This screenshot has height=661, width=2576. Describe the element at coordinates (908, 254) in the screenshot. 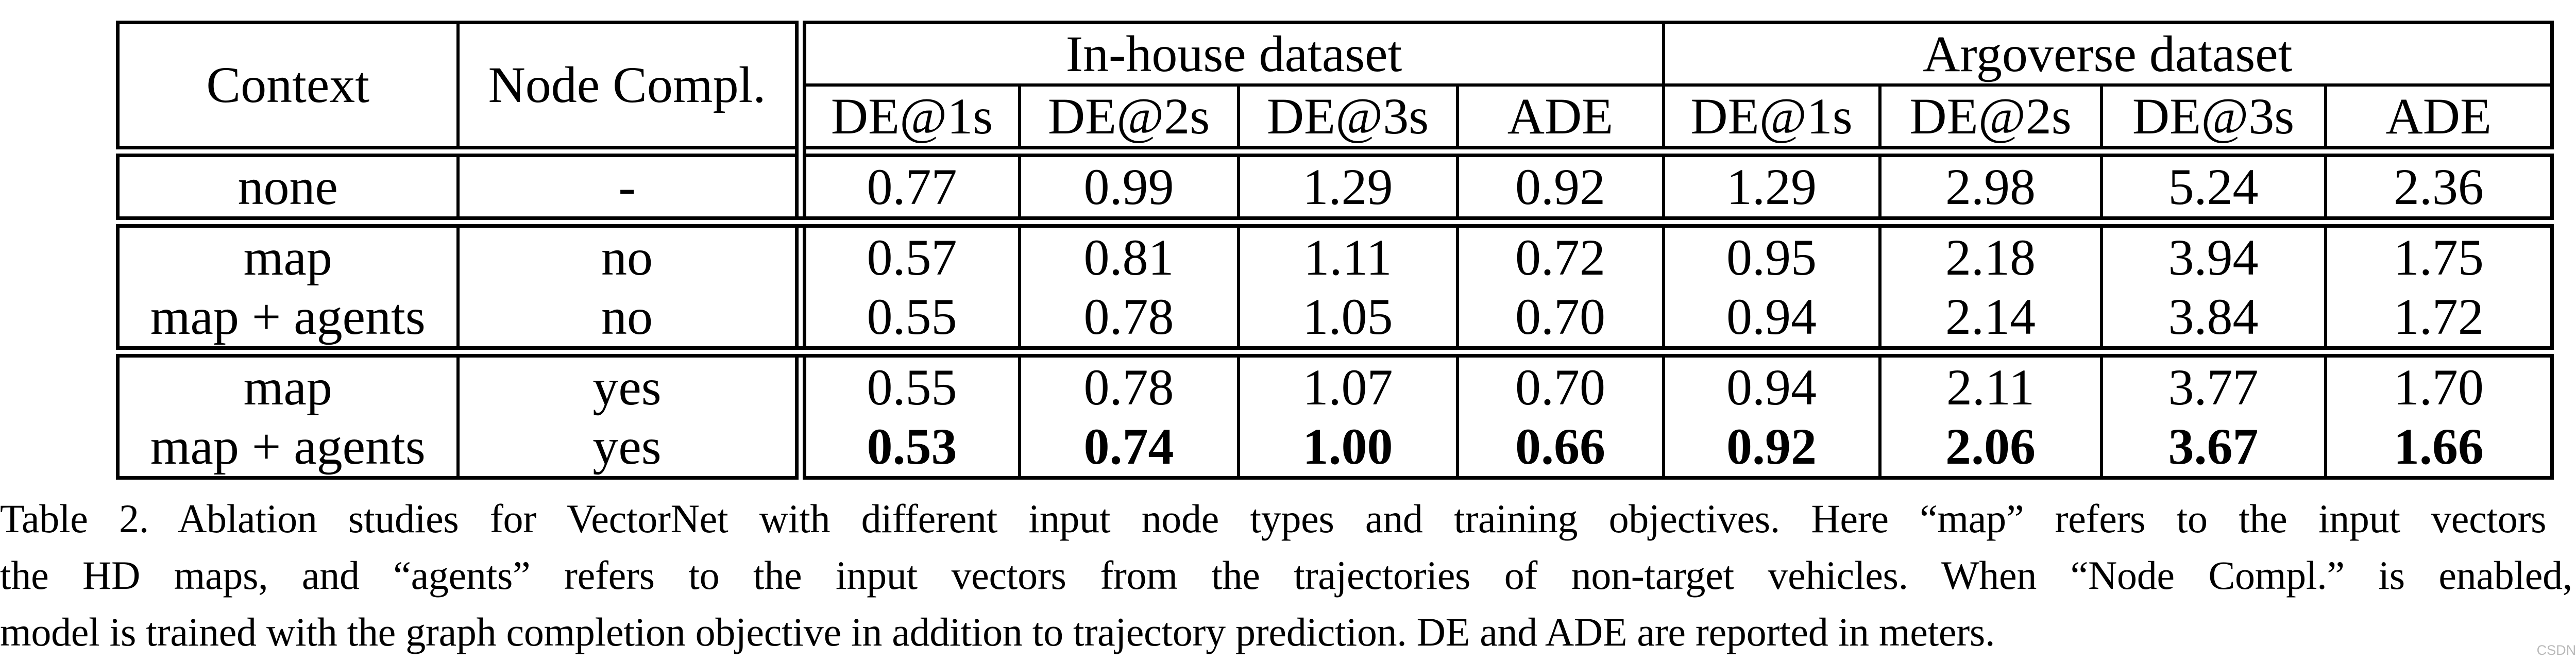

I see `metric-cell: 0.57` at that location.